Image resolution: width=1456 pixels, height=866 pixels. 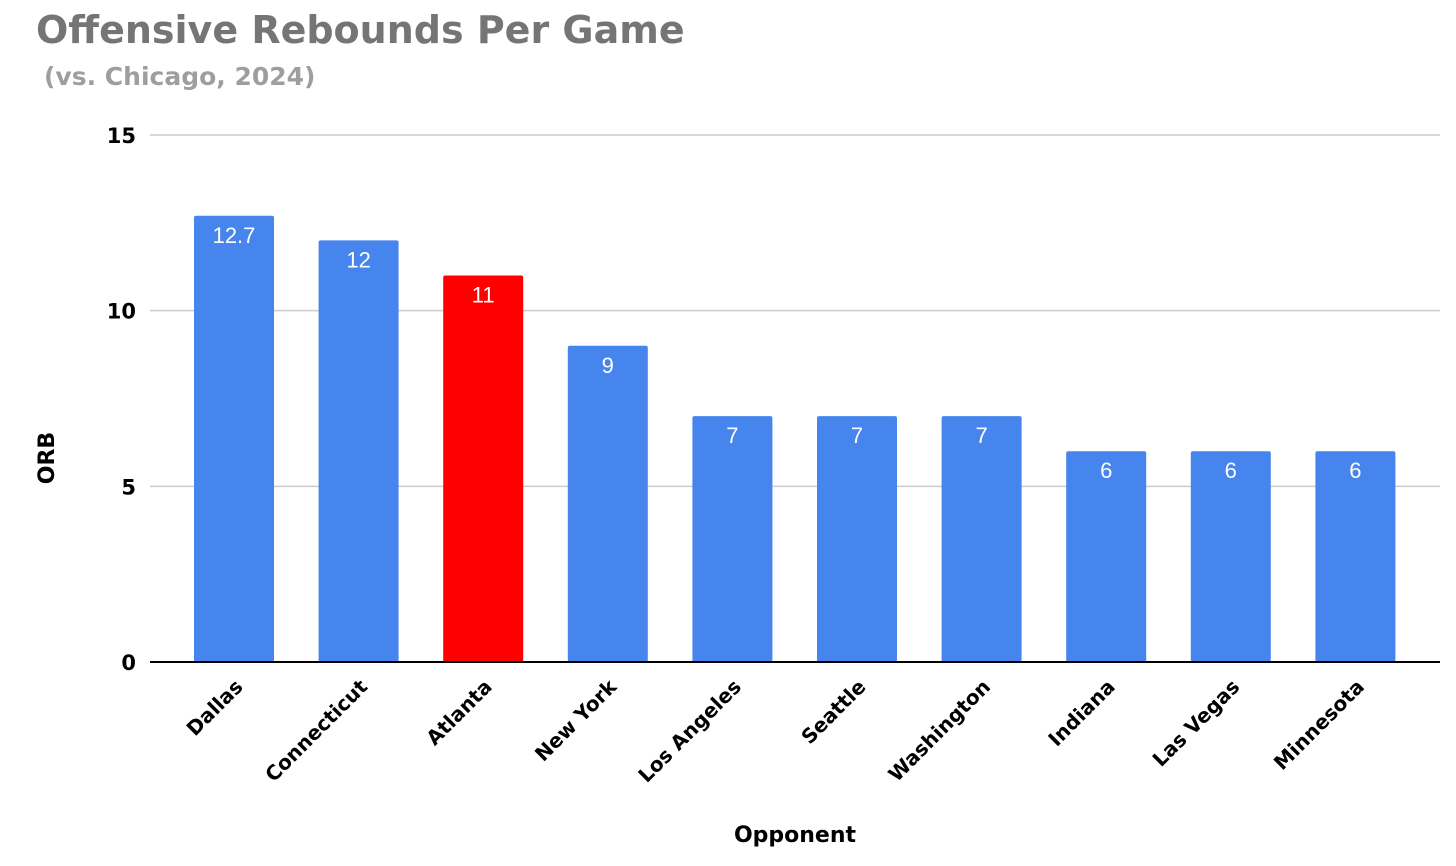 I want to click on bar-los-angeles, so click(x=732, y=539).